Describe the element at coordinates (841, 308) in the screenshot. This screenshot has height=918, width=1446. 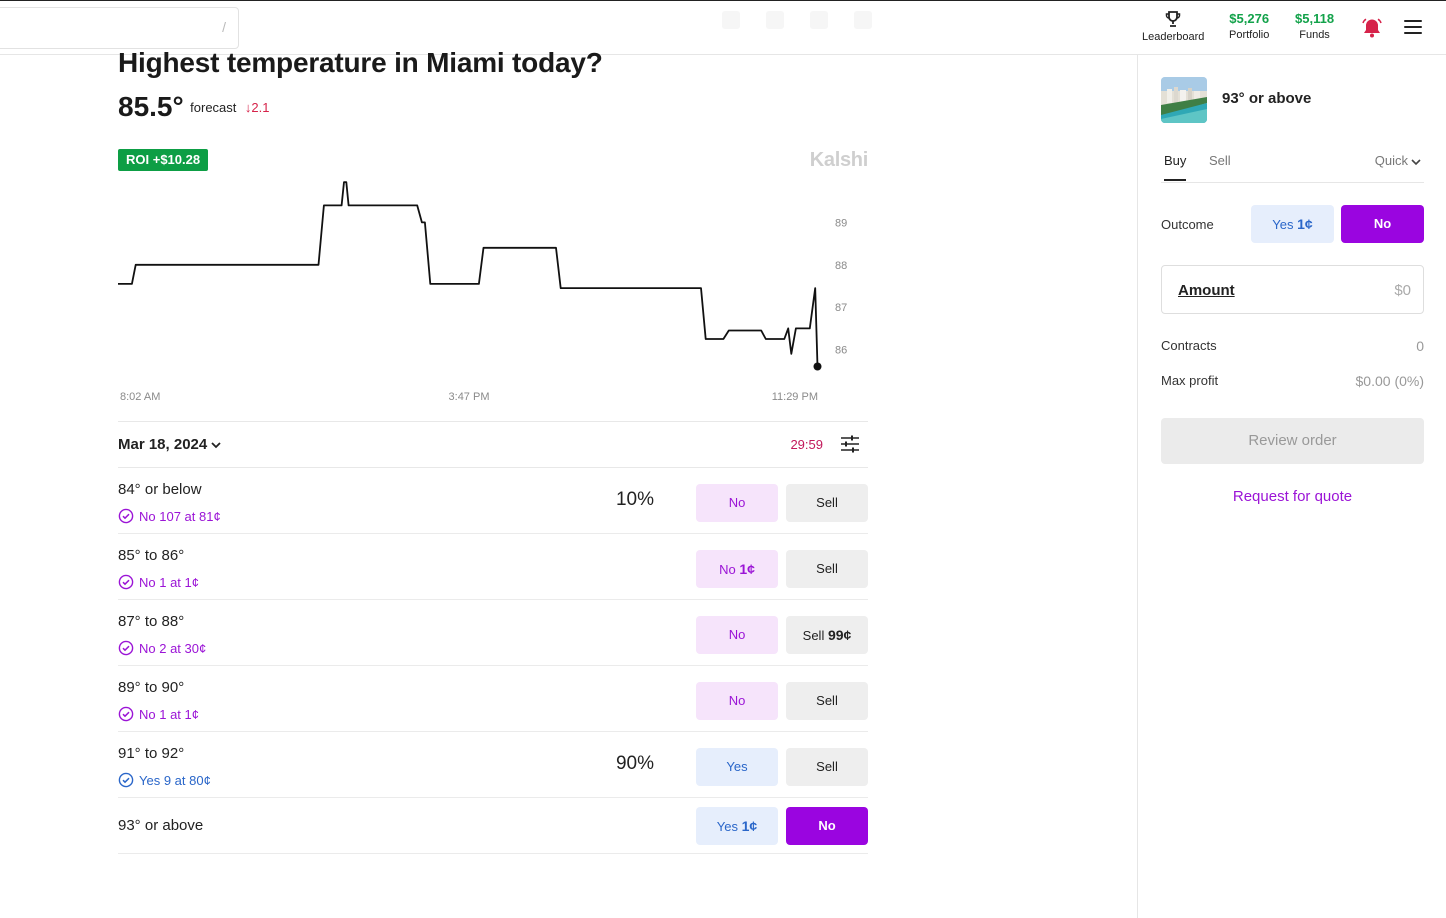
I see `y-tick-label: 87` at that location.